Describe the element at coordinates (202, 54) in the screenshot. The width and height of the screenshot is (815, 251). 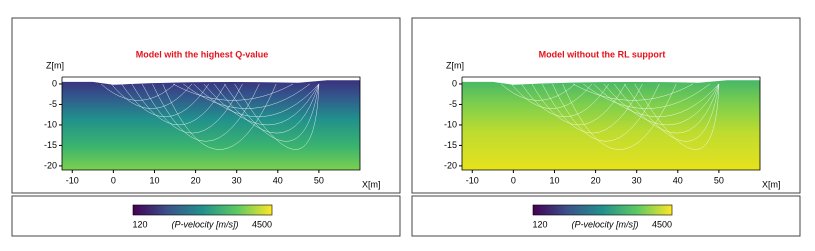
I see `panel-title: Model with the highest Q-value` at that location.